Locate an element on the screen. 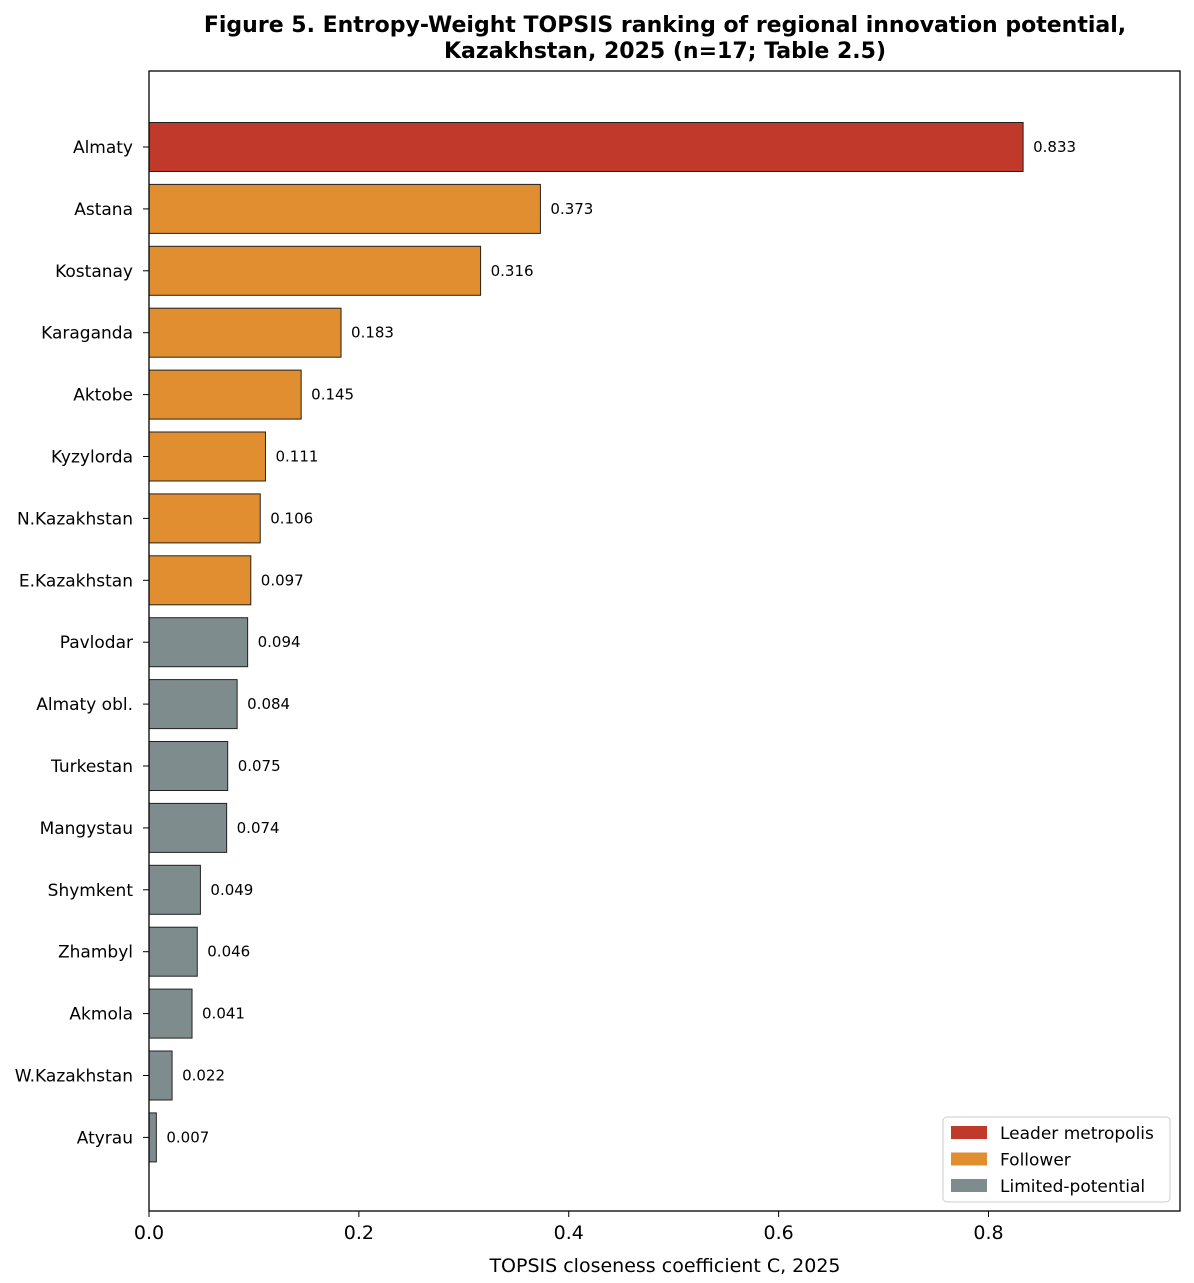 This screenshot has height=1283, width=1194. bar-w-kazakhstan is located at coordinates (160, 1075).